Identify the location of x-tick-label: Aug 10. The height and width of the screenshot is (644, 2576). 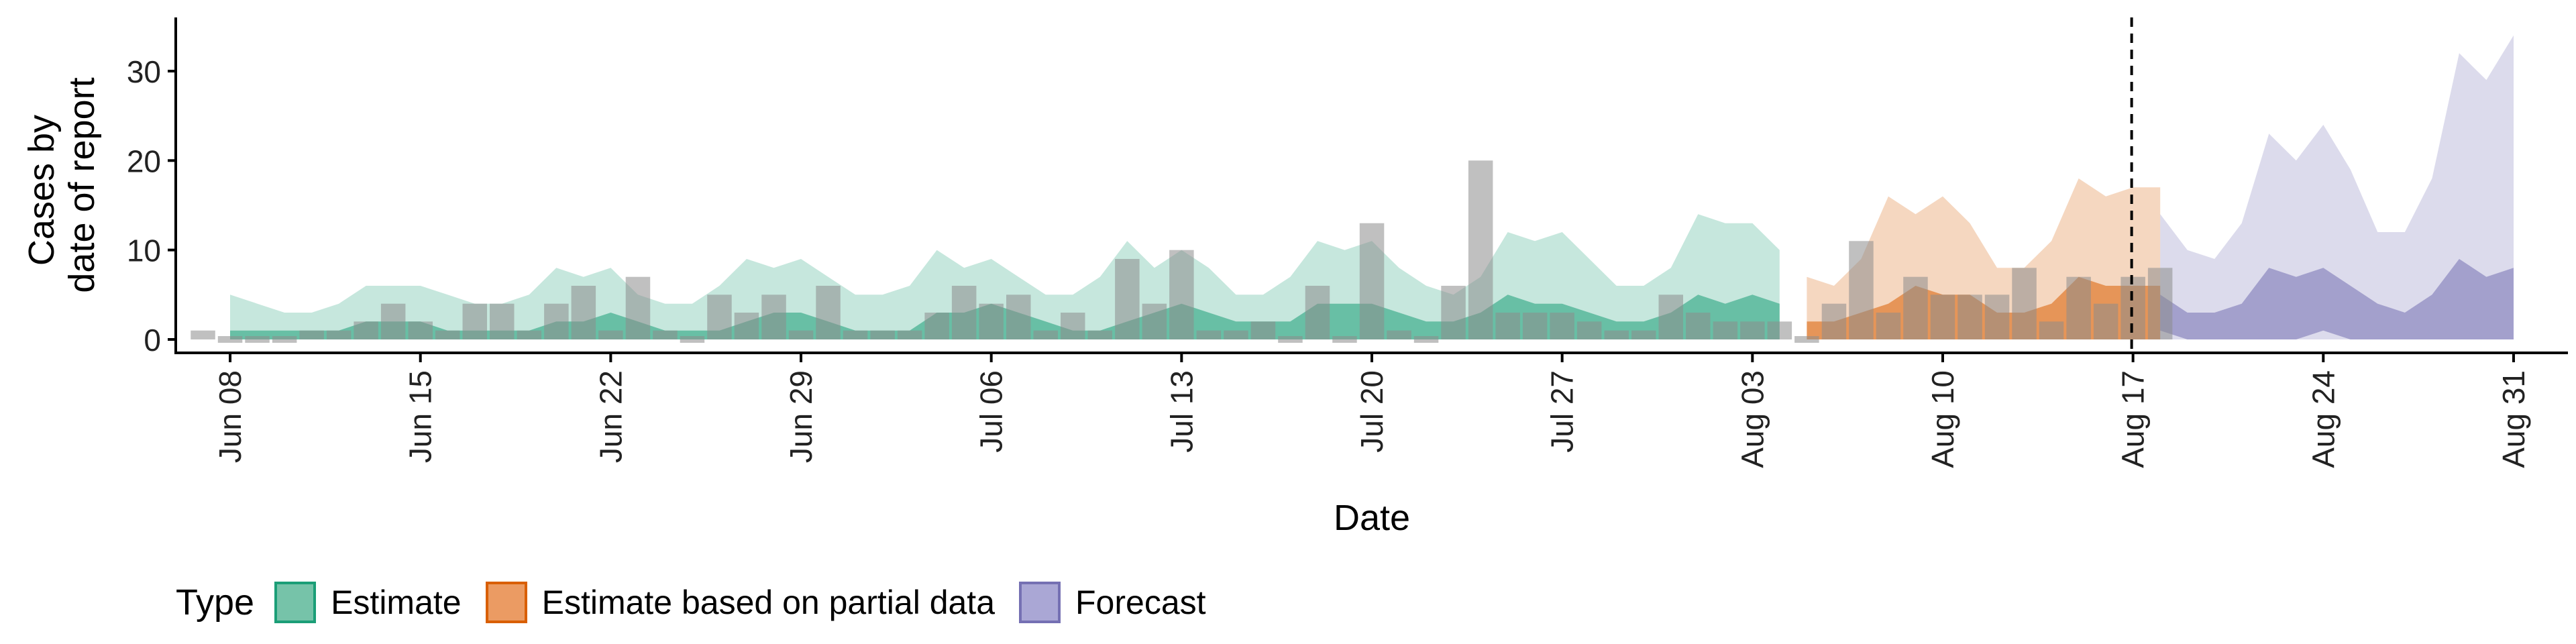
(1942, 419).